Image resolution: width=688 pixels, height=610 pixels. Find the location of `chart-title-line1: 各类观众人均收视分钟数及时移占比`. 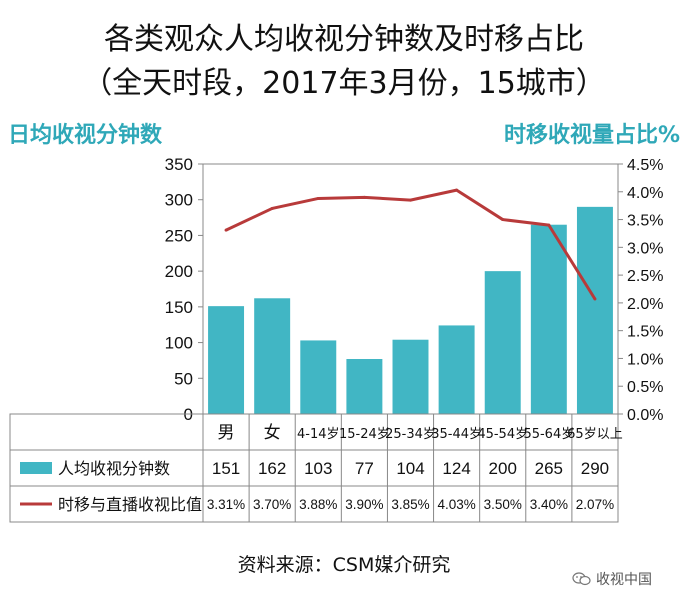

chart-title-line1: 各类观众人均收视分钟数及时移占比 is located at coordinates (344, 39).